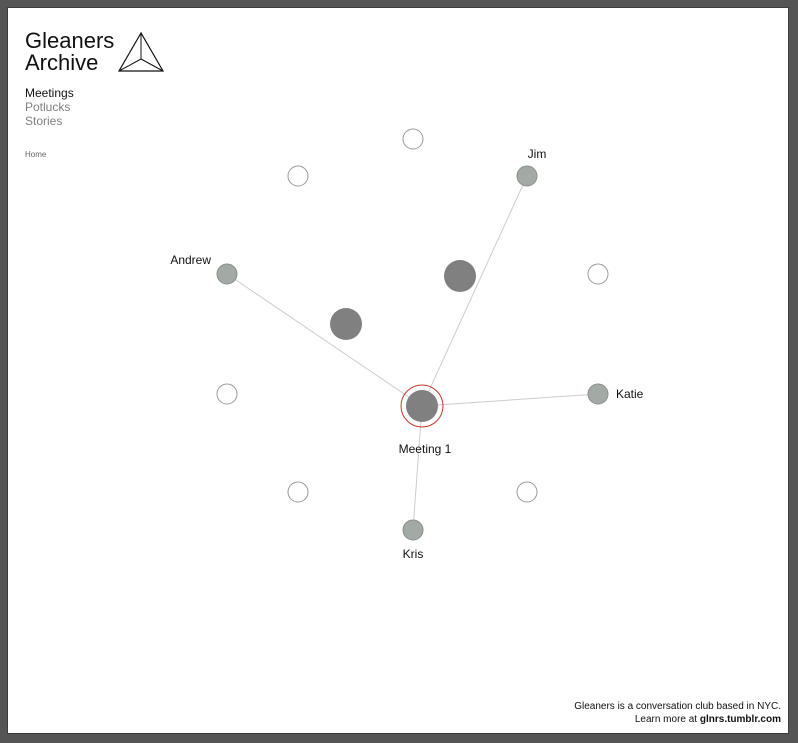 This screenshot has height=743, width=798. Describe the element at coordinates (49, 93) in the screenshot. I see `nav-meetings: Meetings` at that location.